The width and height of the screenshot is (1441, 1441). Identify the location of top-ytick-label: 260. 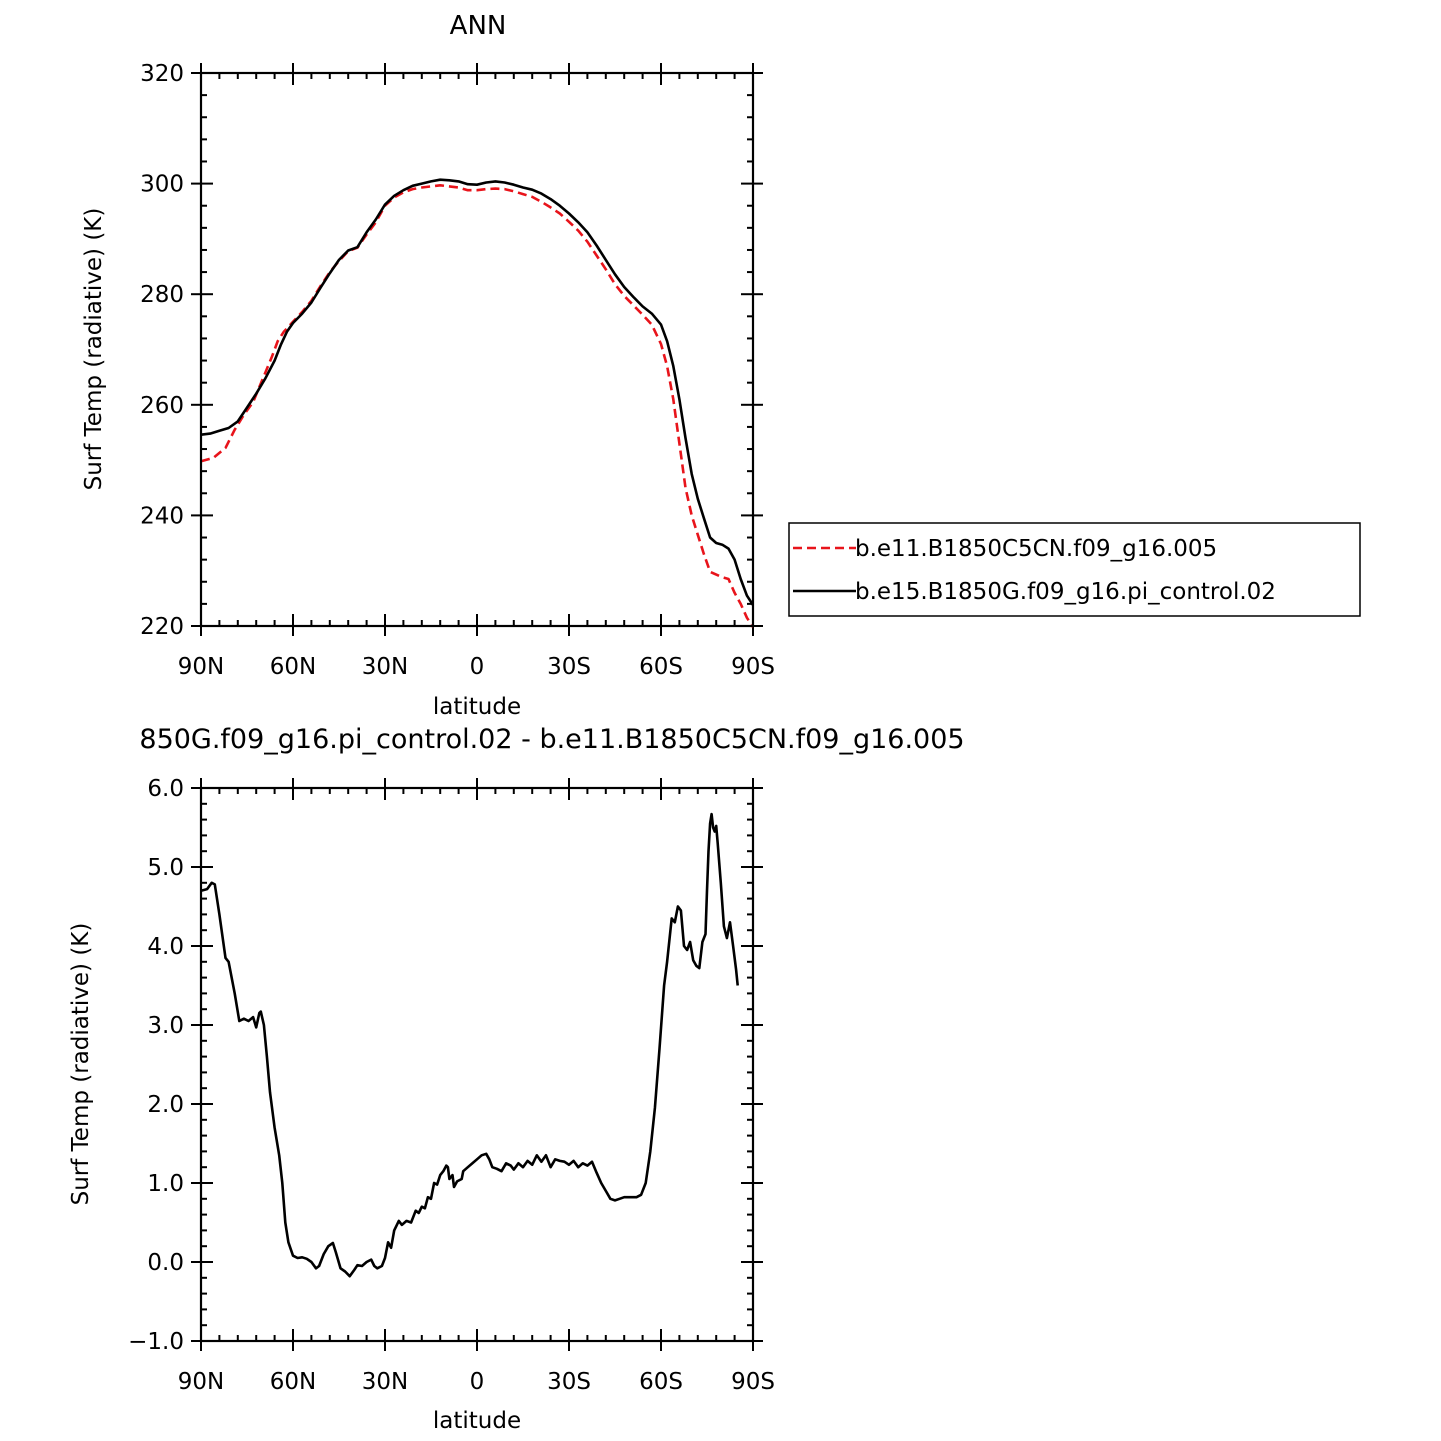
(162, 406).